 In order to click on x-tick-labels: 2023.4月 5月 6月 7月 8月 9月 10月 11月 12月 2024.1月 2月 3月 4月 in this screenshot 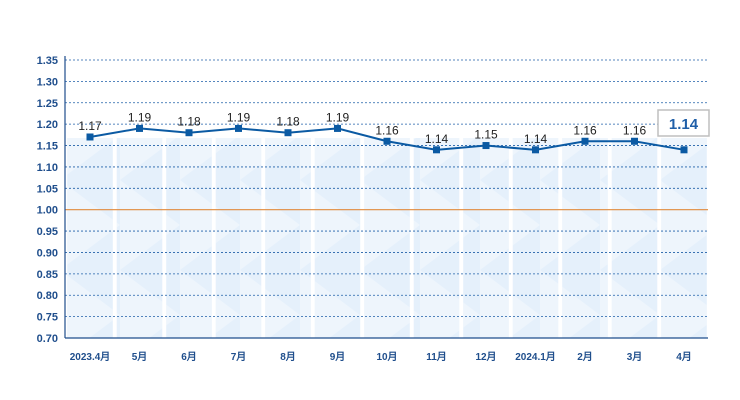, I will do `click(381, 357)`.